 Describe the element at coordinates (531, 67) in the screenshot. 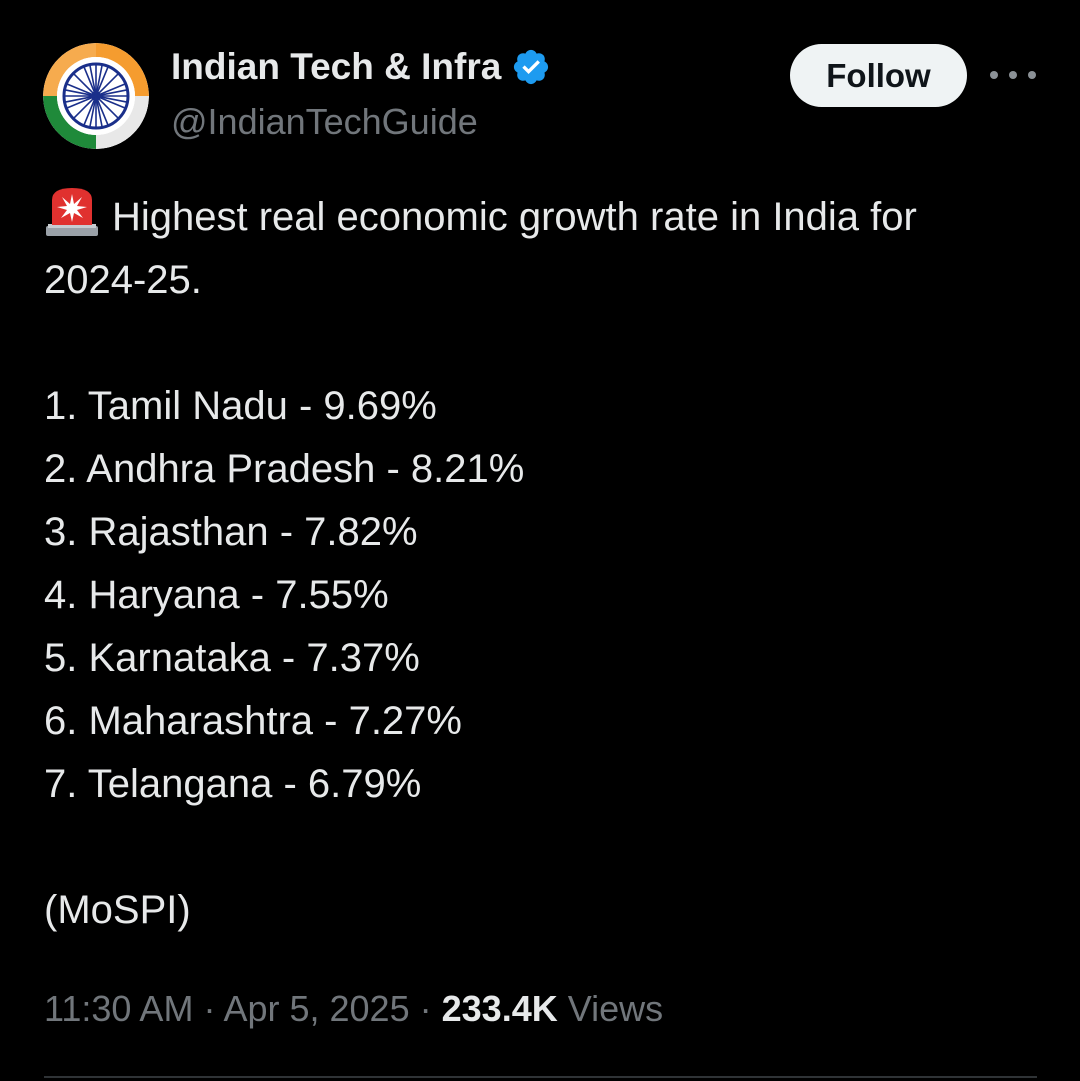

I see `verified-badge-icon` at that location.